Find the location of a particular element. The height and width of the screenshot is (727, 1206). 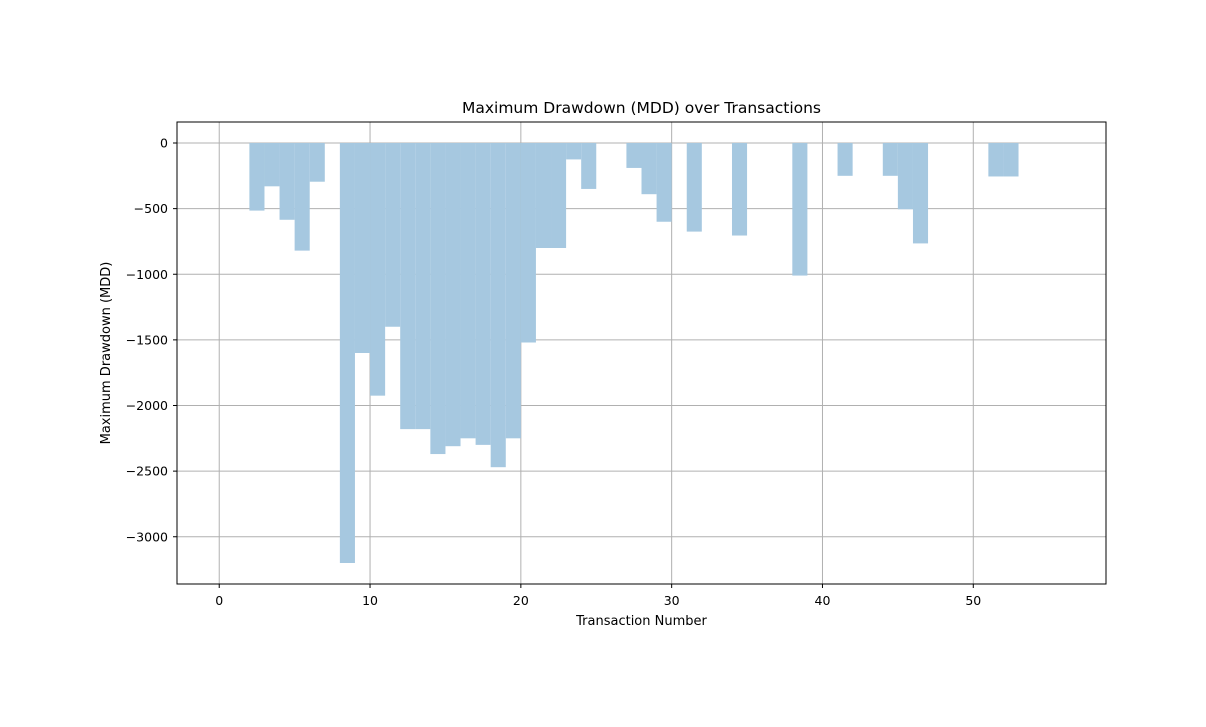

y-axis-label: Maximum Drawdown (MDD) is located at coordinates (106, 353).